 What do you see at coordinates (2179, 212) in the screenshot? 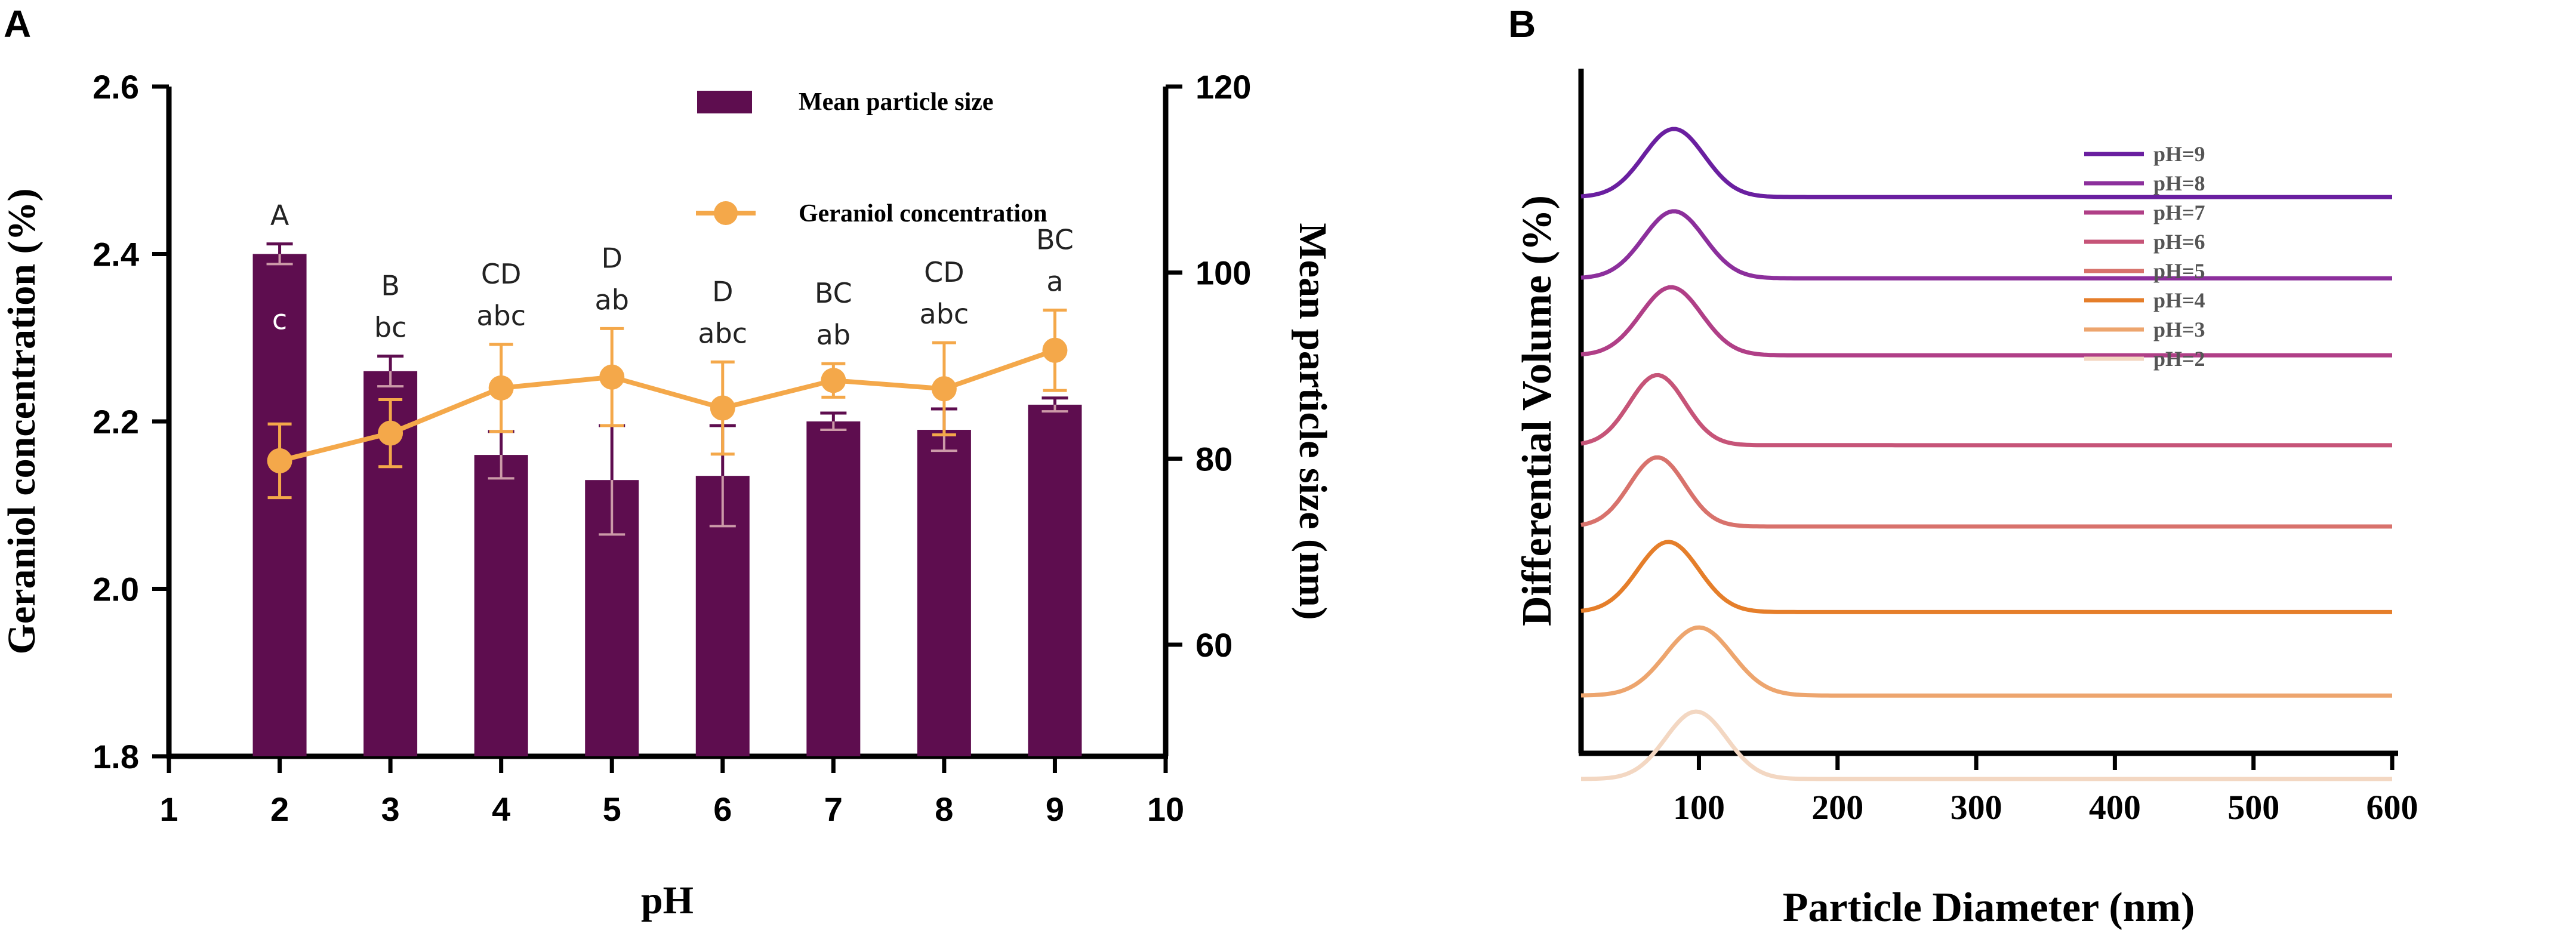
I see `legend-label-pH=7: pH=7` at bounding box center [2179, 212].